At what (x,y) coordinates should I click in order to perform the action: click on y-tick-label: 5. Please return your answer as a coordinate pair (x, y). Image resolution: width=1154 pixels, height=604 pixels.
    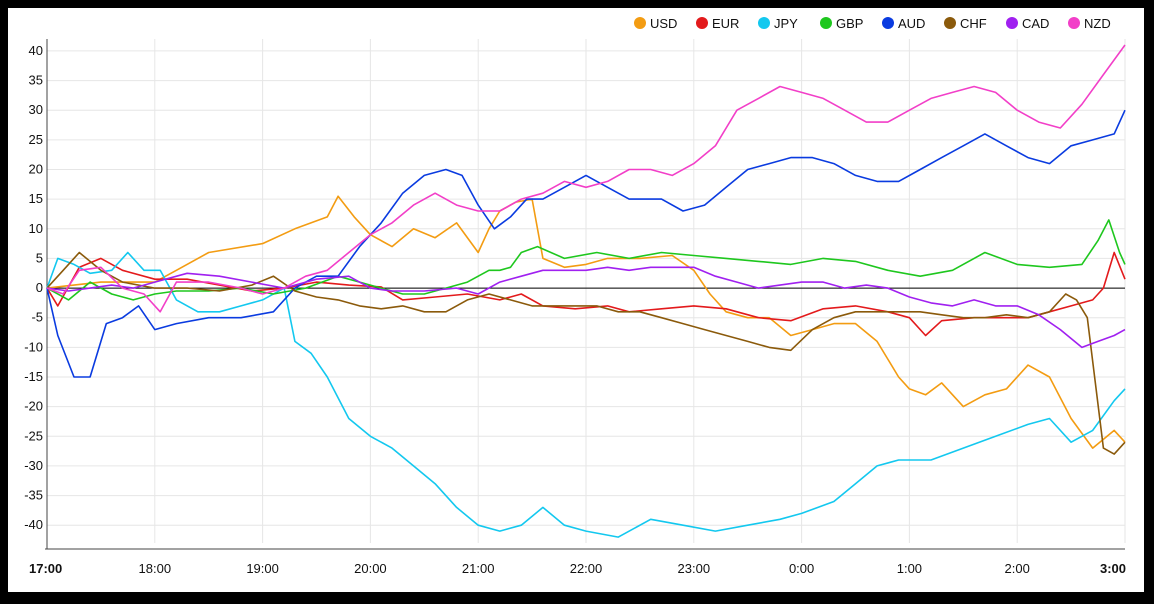
    Looking at the image, I should click on (39, 257).